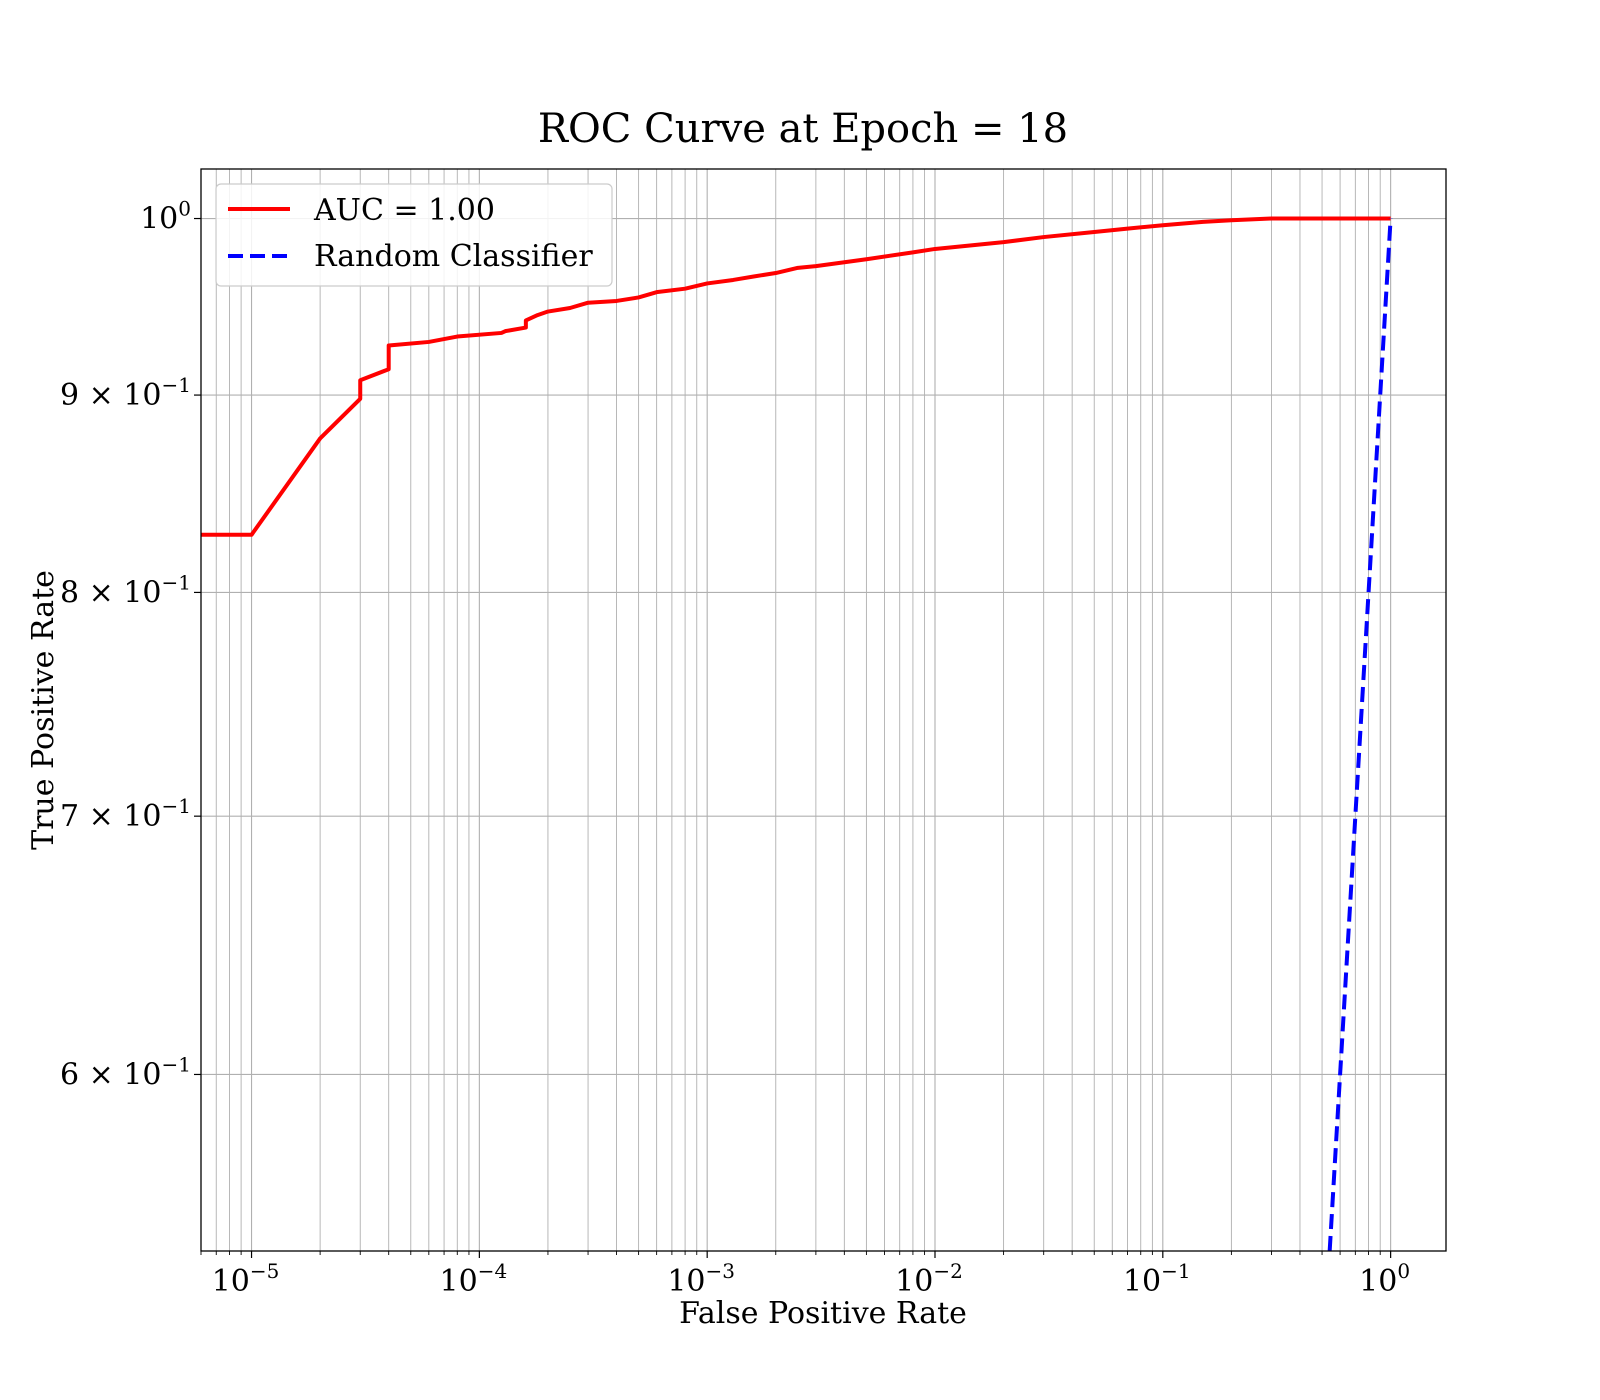  What do you see at coordinates (805, 1275) in the screenshot?
I see `x-axis-ticks: 10⁻⁵ 10⁻⁴ 10⁻³ 10⁻² 10⁻¹ 10⁰` at bounding box center [805, 1275].